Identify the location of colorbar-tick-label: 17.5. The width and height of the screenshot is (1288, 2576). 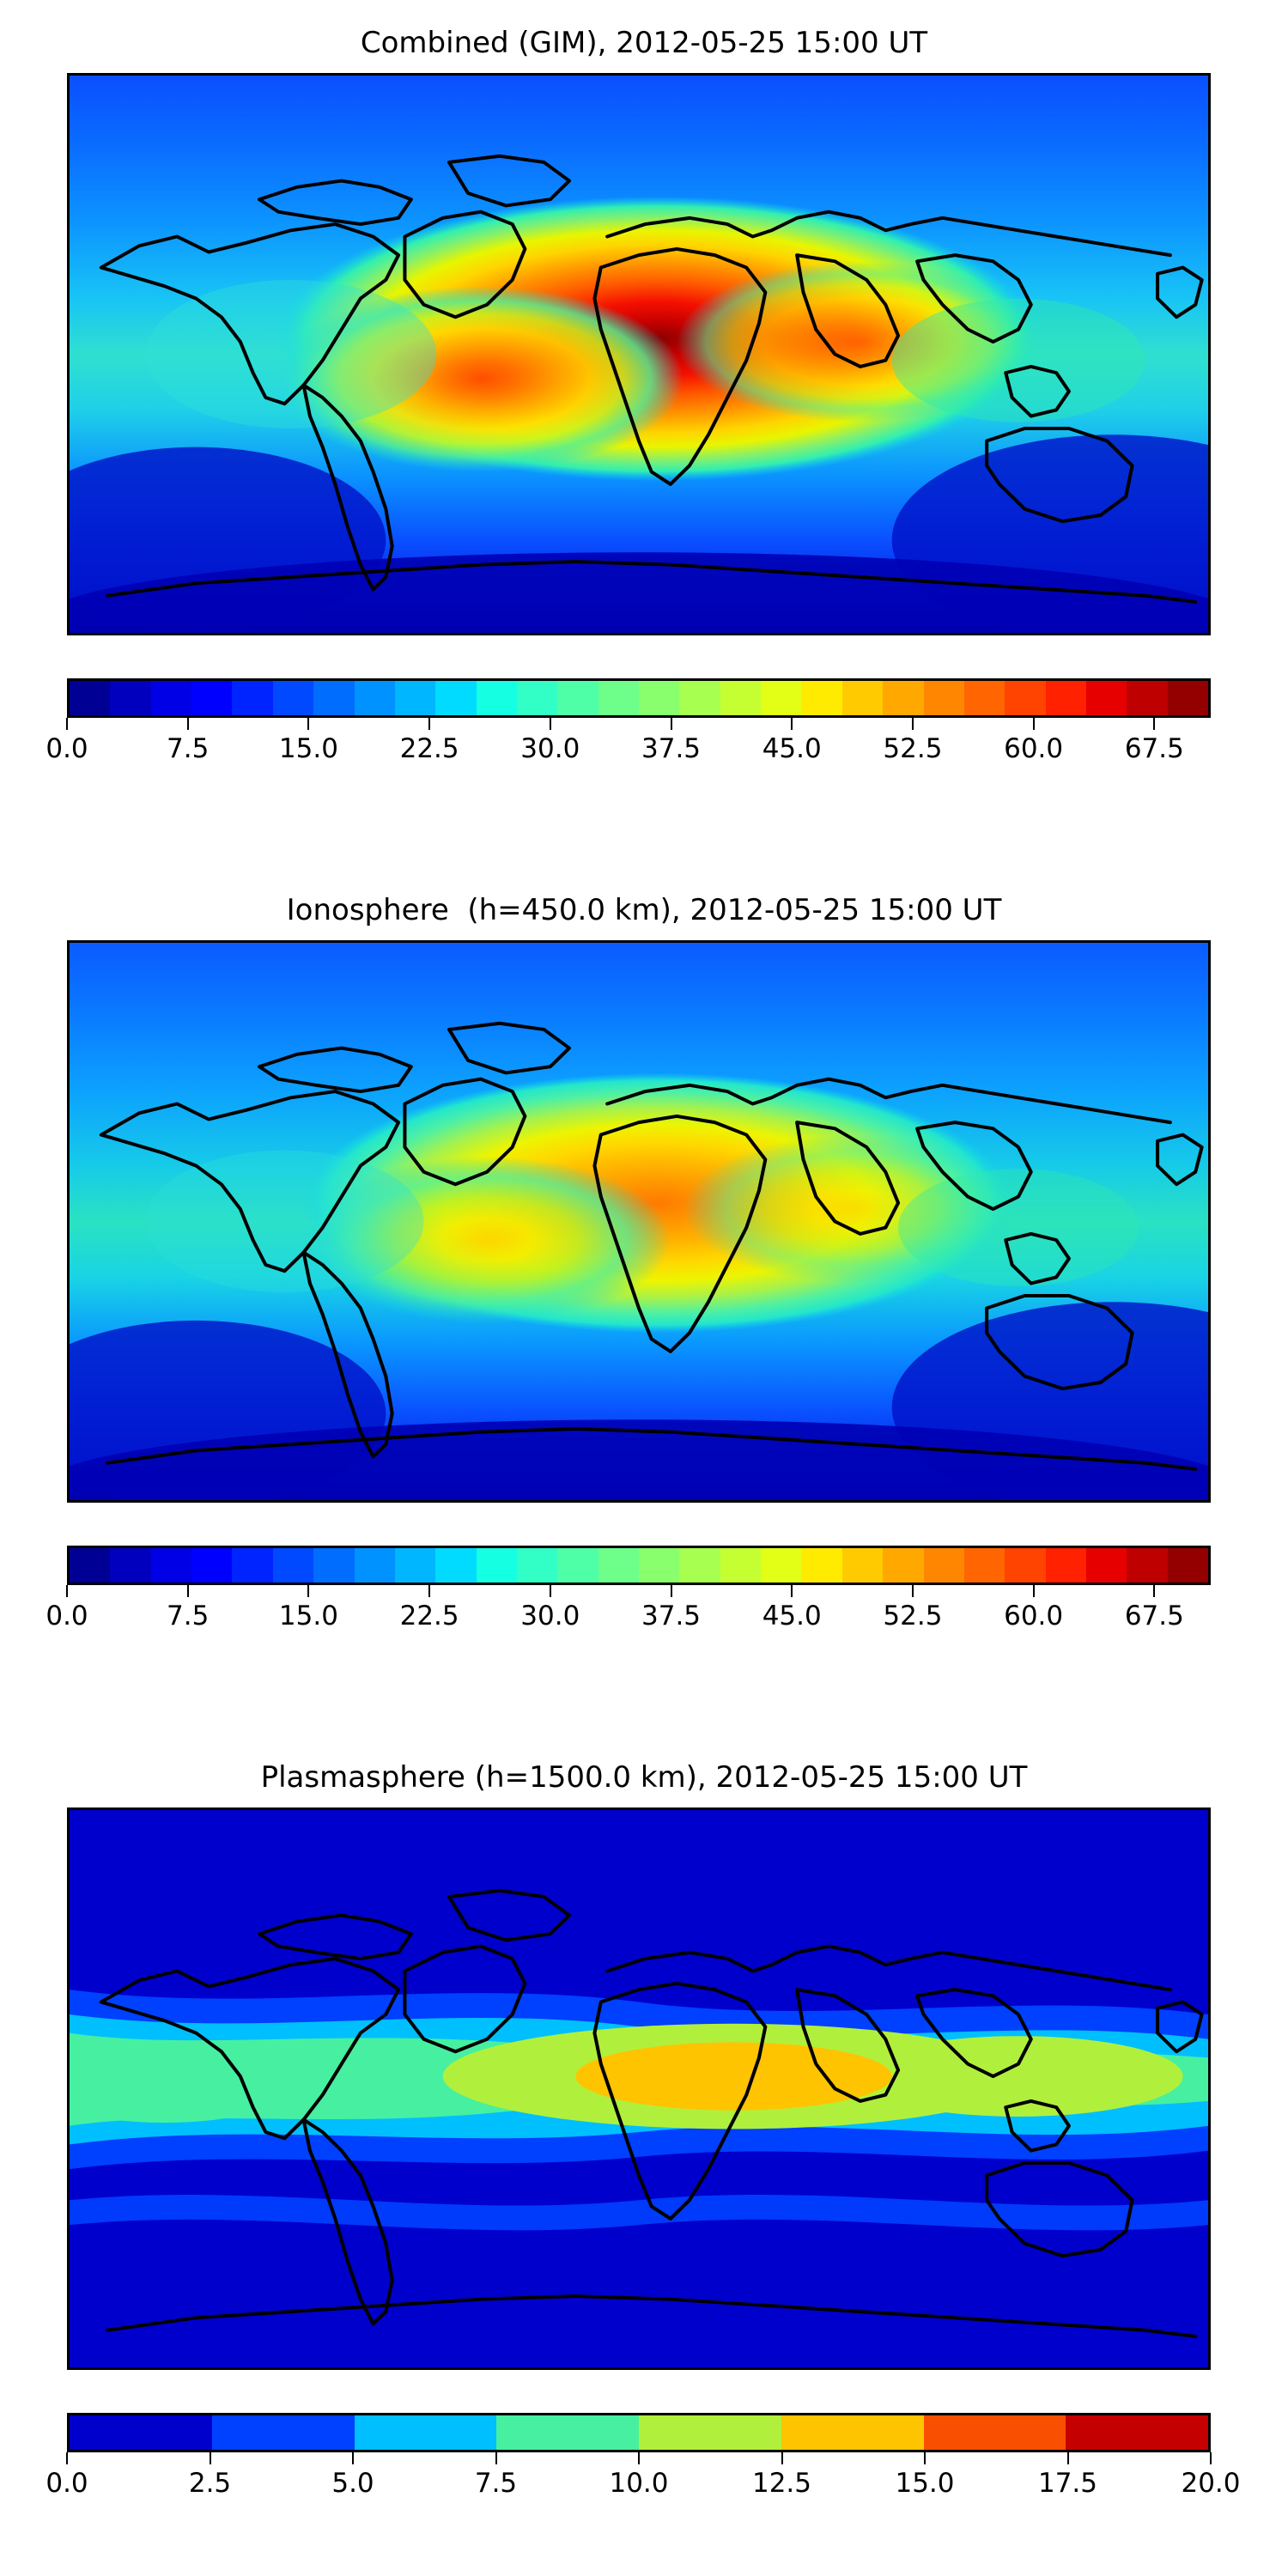
(1067, 2484).